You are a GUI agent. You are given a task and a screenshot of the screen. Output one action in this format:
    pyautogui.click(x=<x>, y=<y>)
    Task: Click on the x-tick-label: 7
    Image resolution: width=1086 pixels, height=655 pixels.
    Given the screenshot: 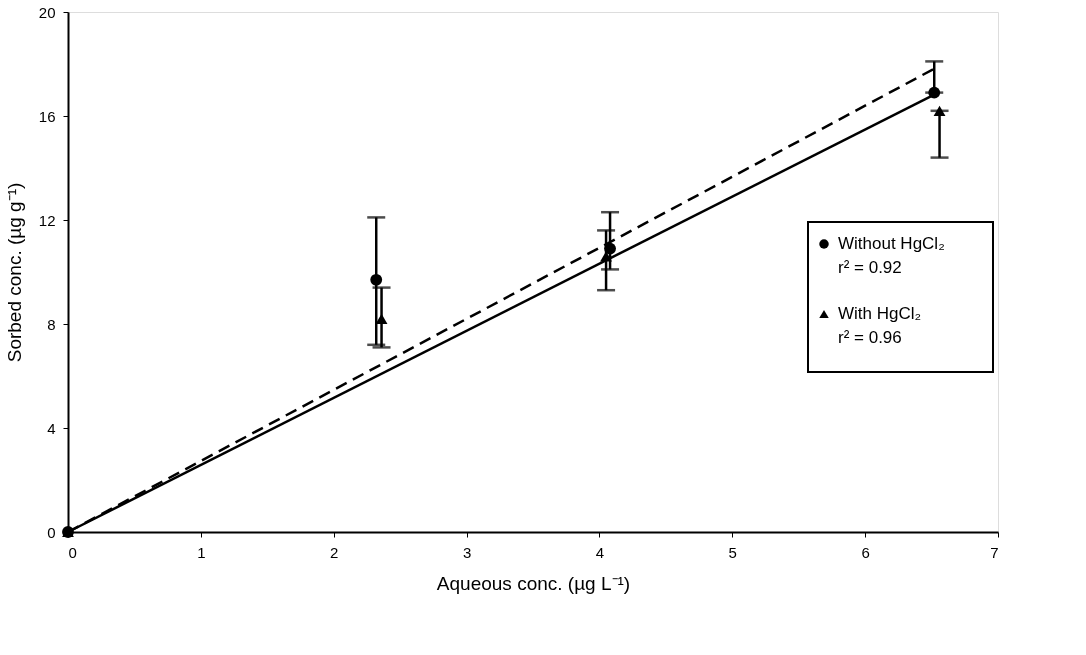 What is the action you would take?
    pyautogui.click(x=994, y=552)
    